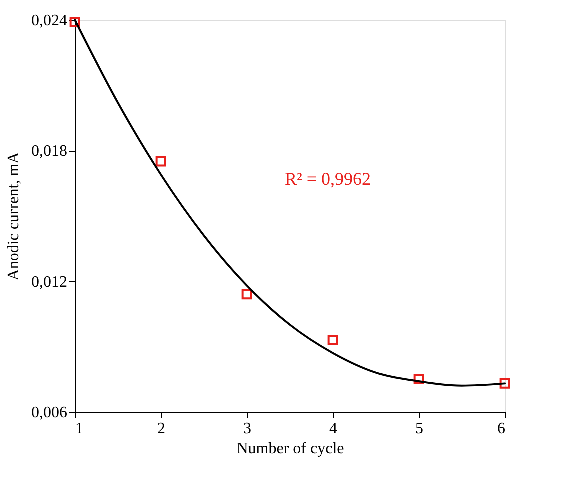 The height and width of the screenshot is (487, 563). I want to click on y-tick-label: 0,006, so click(50, 413).